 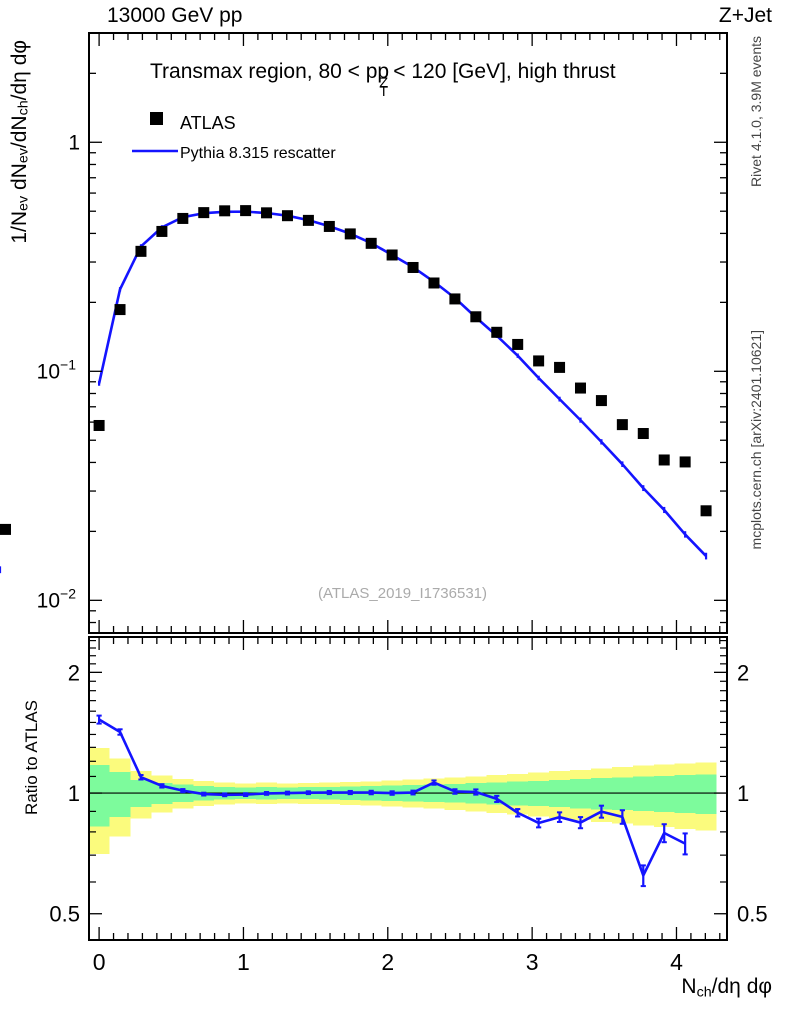 I want to click on x-axis-label: Nch/dη dφ, so click(x=726, y=988).